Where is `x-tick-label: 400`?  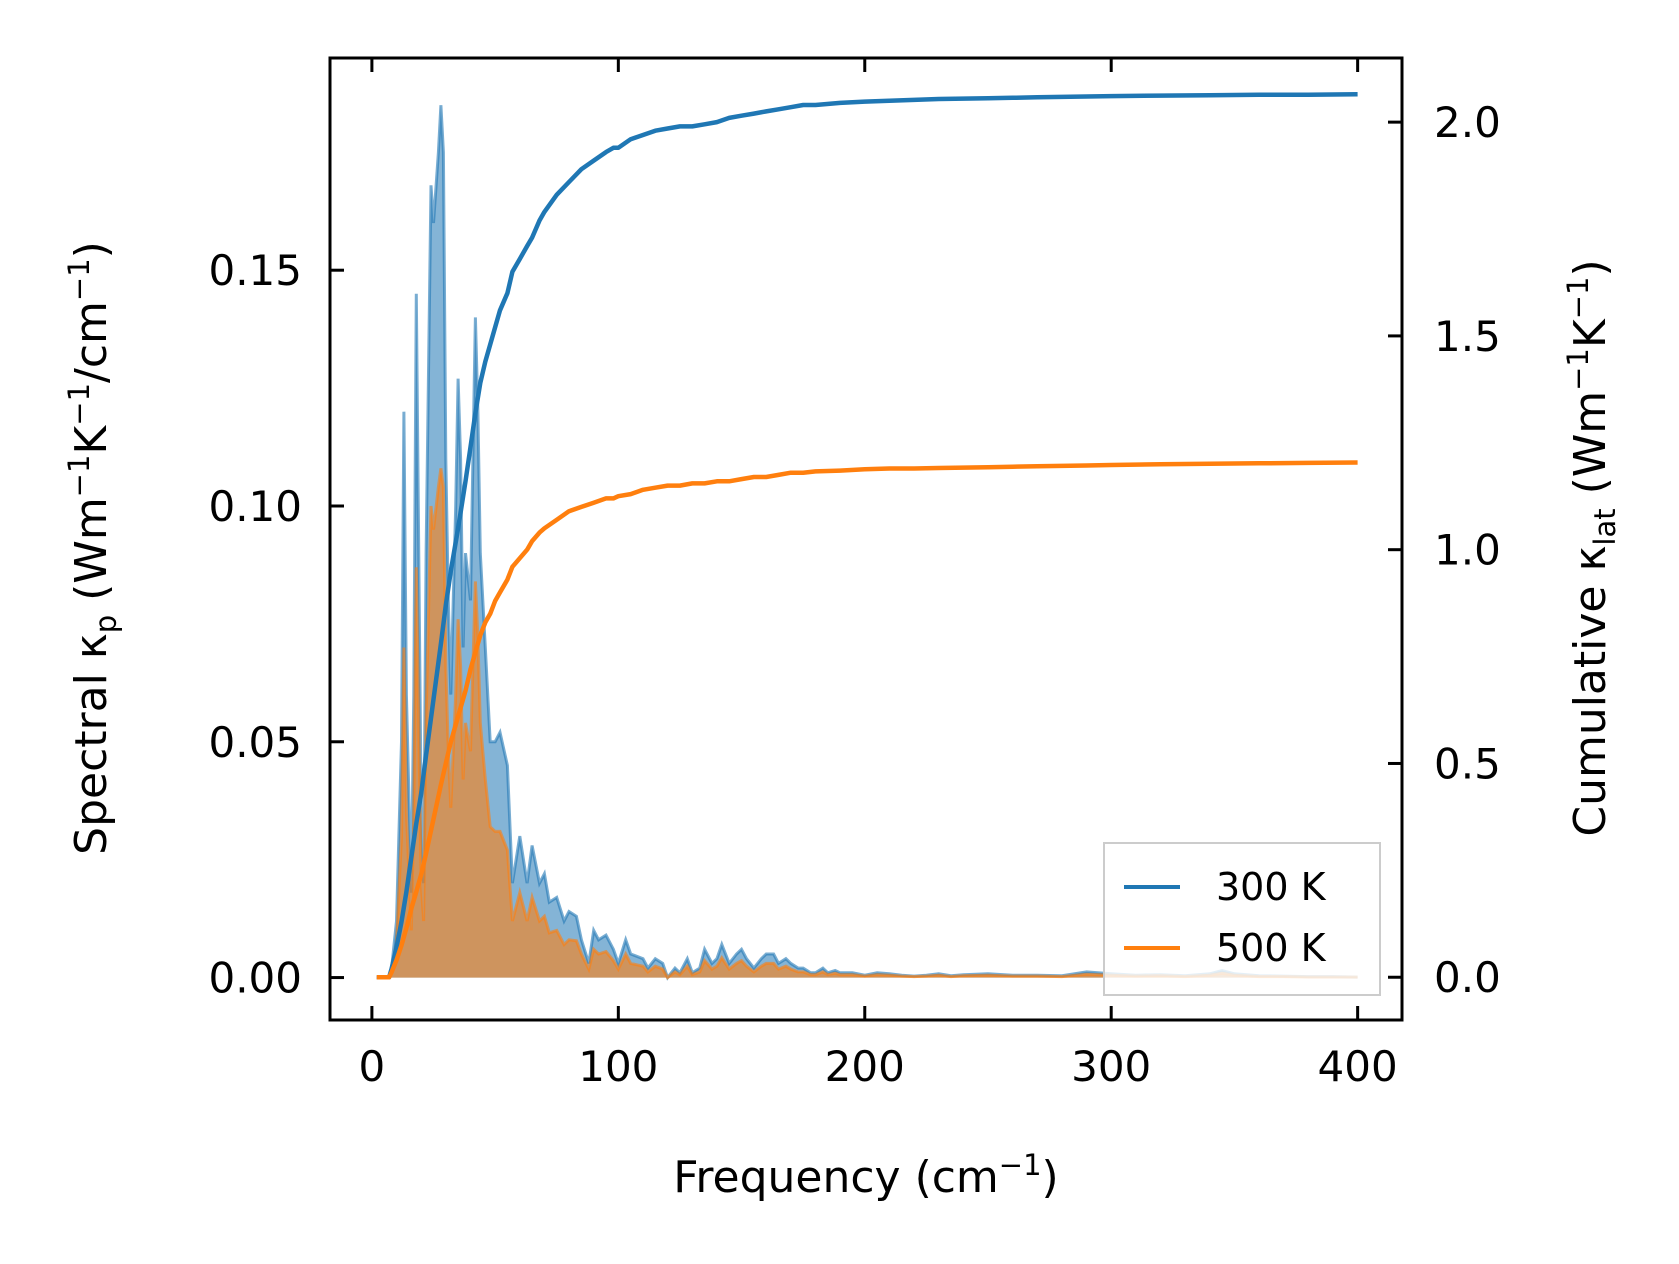
x-tick-label: 400 is located at coordinates (1358, 1066).